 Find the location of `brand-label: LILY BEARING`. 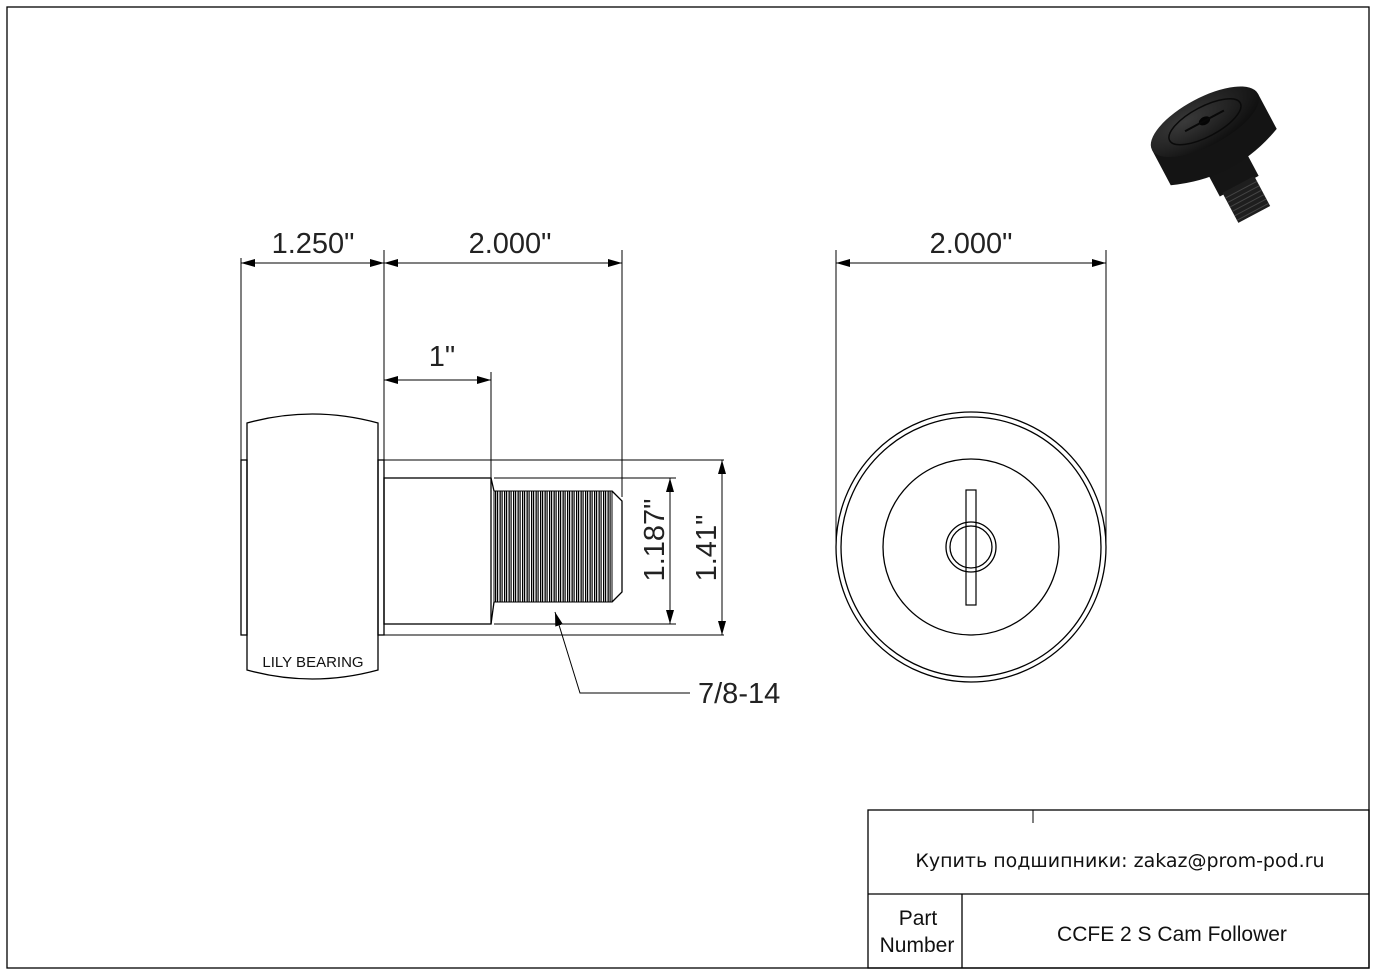

brand-label: LILY BEARING is located at coordinates (312, 662).